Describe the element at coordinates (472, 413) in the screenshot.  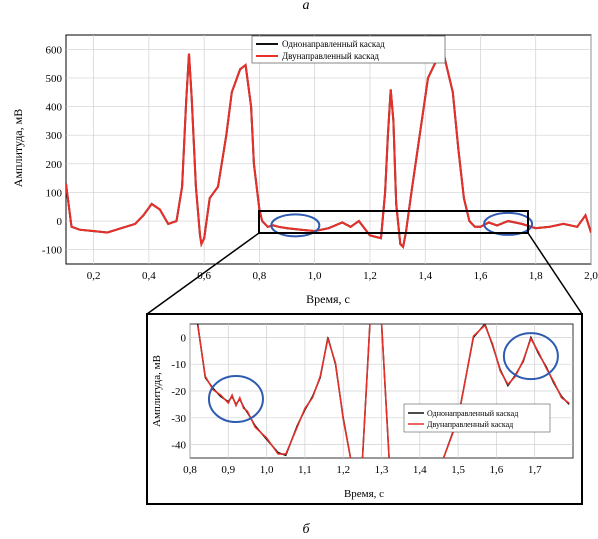
I see `legend-bottom-label-series1: Однонаправленный каскад` at that location.